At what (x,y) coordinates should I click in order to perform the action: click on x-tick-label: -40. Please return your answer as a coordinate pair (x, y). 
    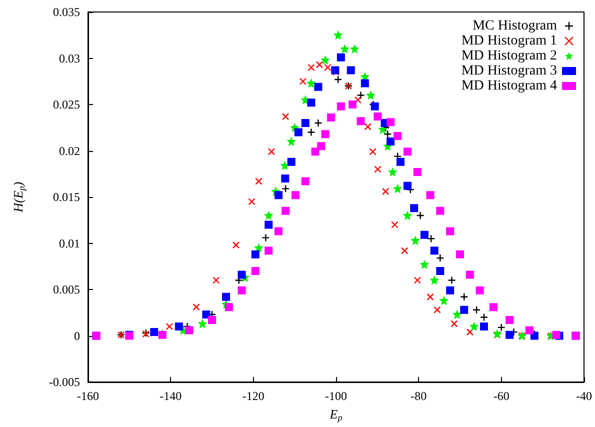
    Looking at the image, I should click on (584, 396).